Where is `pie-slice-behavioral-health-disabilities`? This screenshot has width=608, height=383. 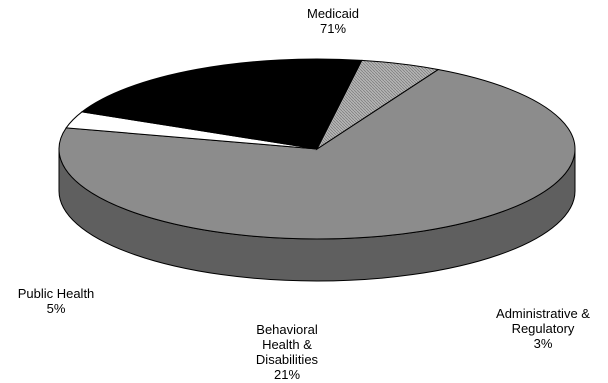
pie-slice-behavioral-health-disabilities is located at coordinates (221, 104).